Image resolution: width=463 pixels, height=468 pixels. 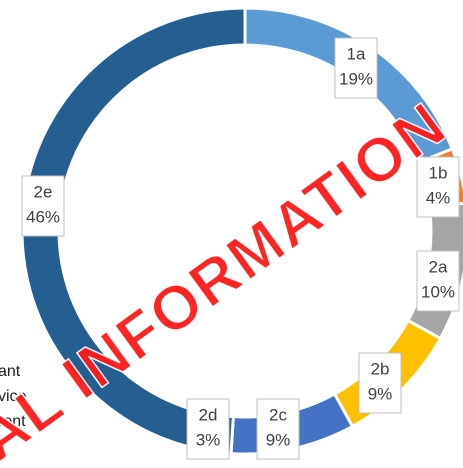 I want to click on data-label-value: 4%, so click(x=438, y=197).